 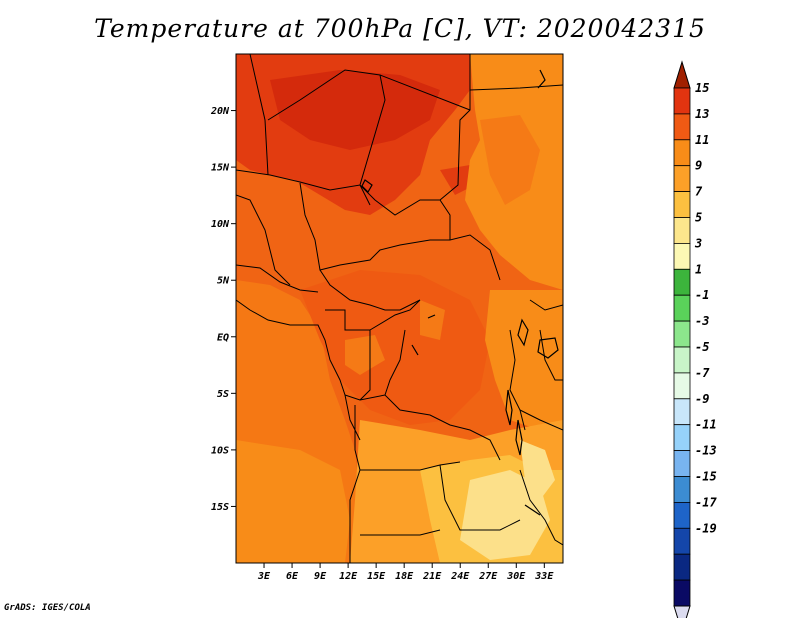 What do you see at coordinates (706, 528) in the screenshot?
I see `colorbar-label: -19` at bounding box center [706, 528].